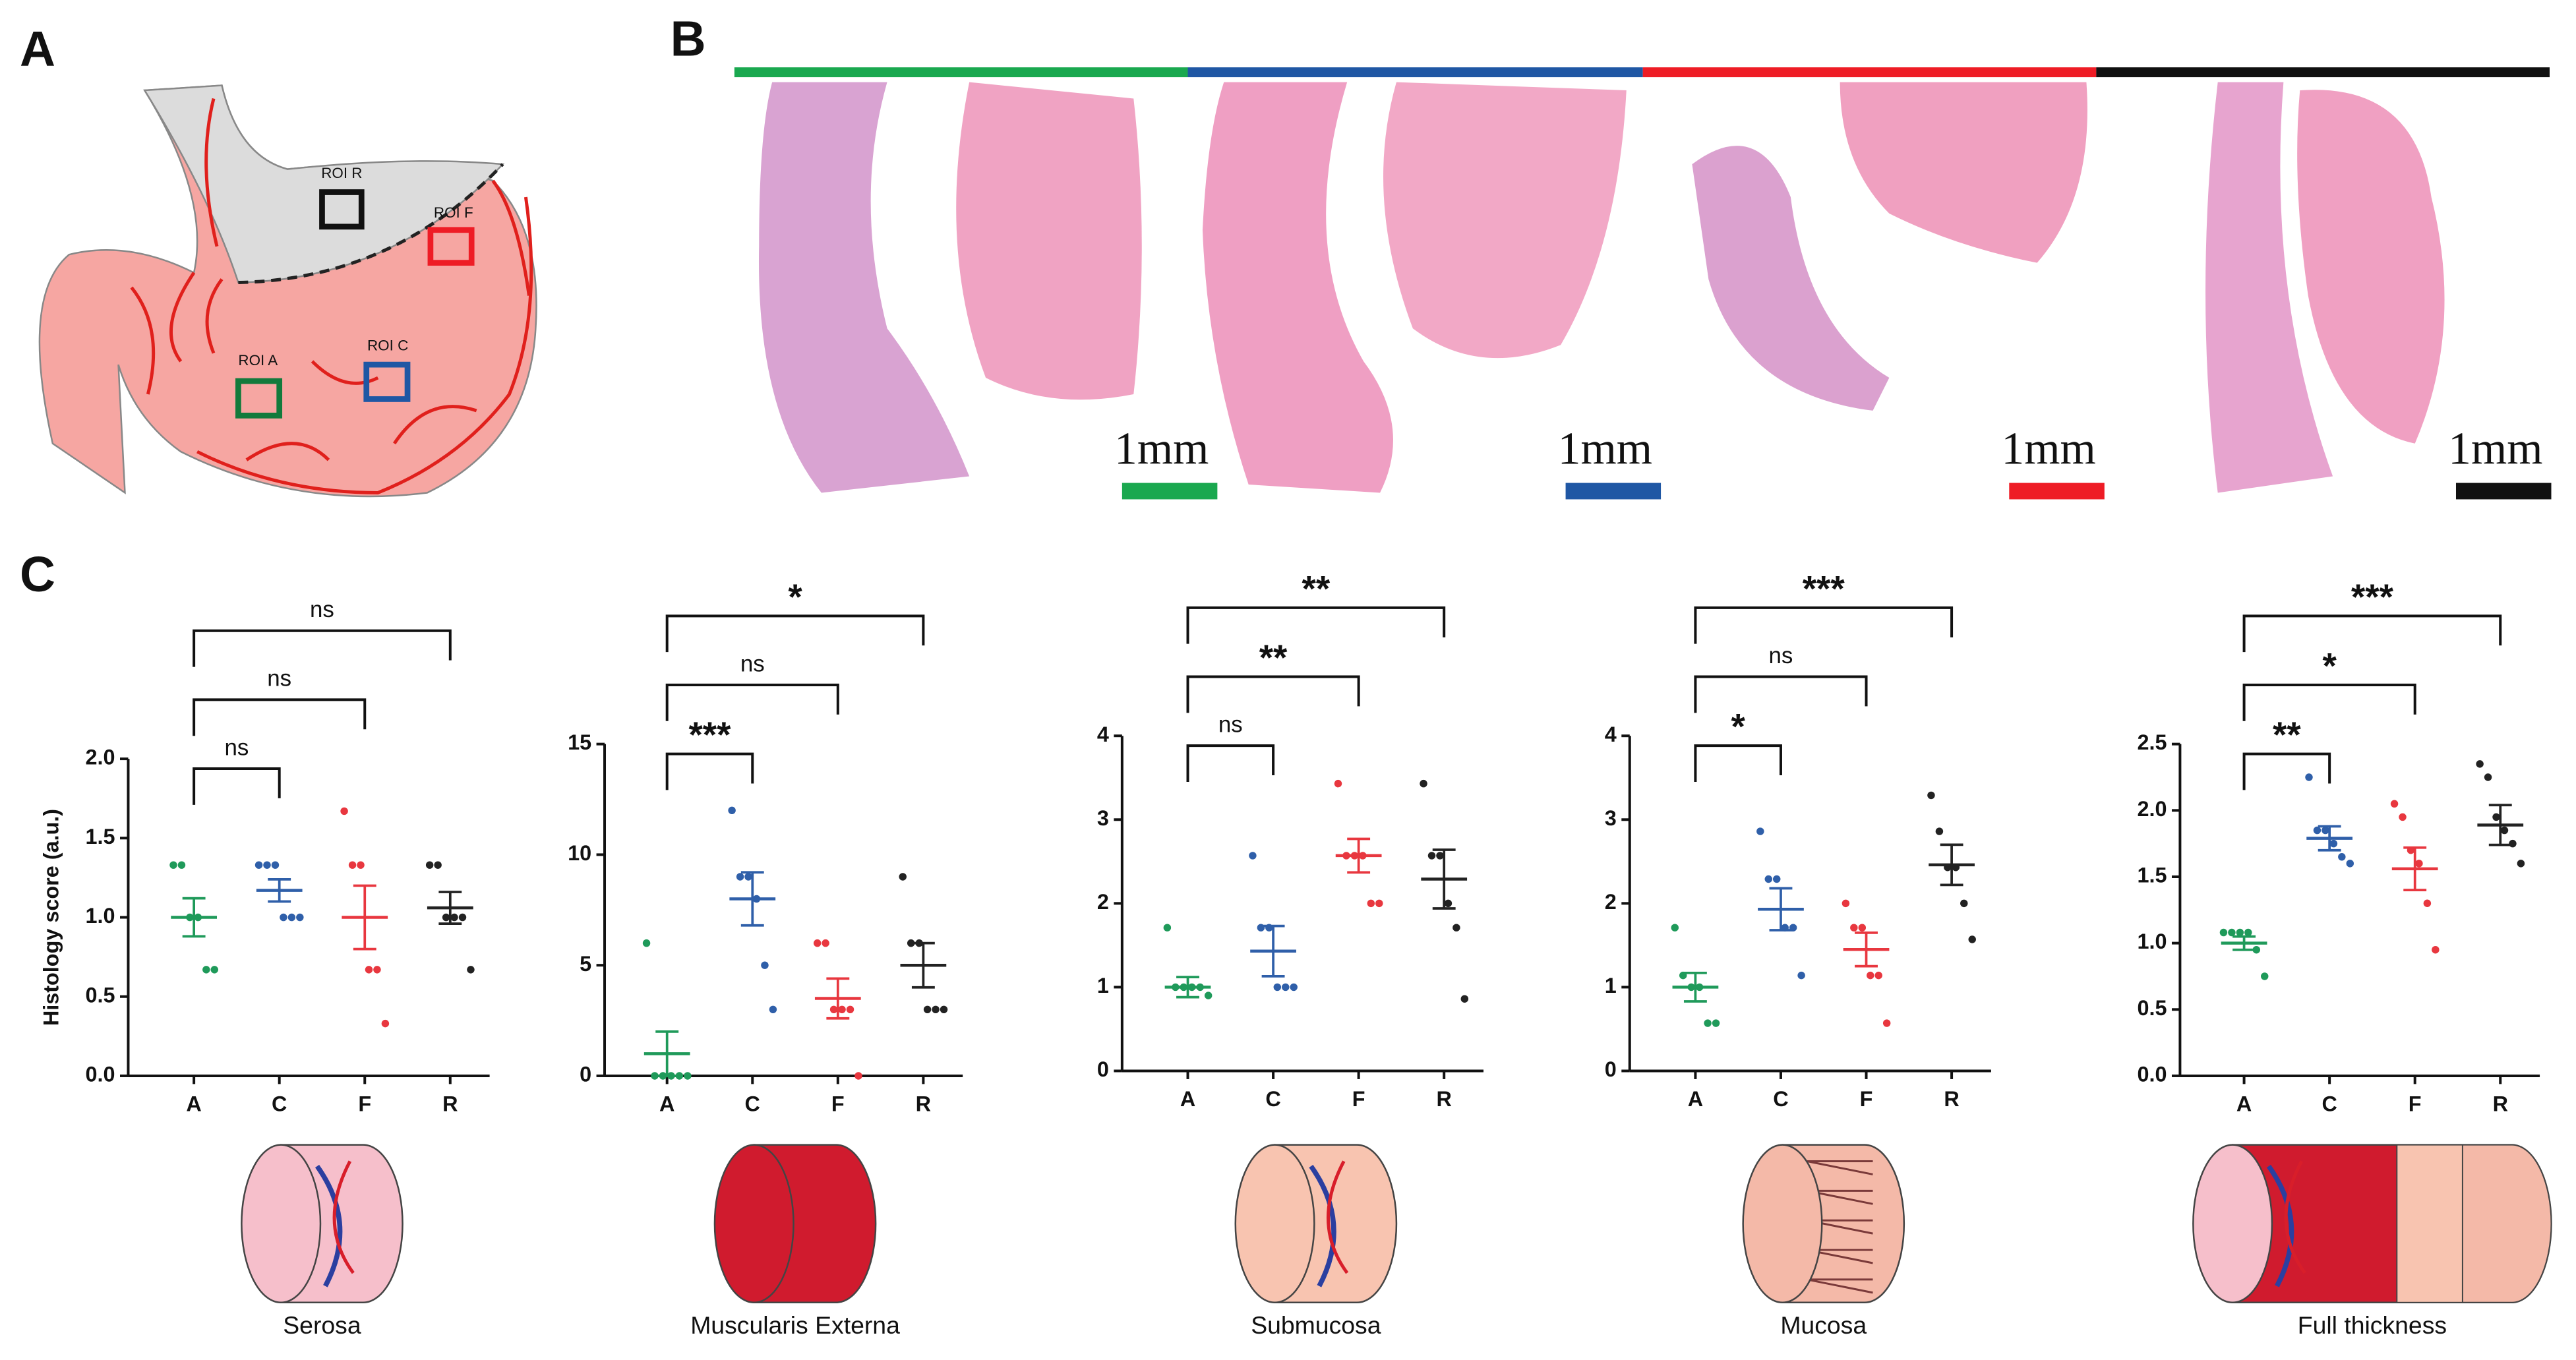  Describe the element at coordinates (101, 916) in the screenshot. I see `y-tick-label: 1.0` at that location.